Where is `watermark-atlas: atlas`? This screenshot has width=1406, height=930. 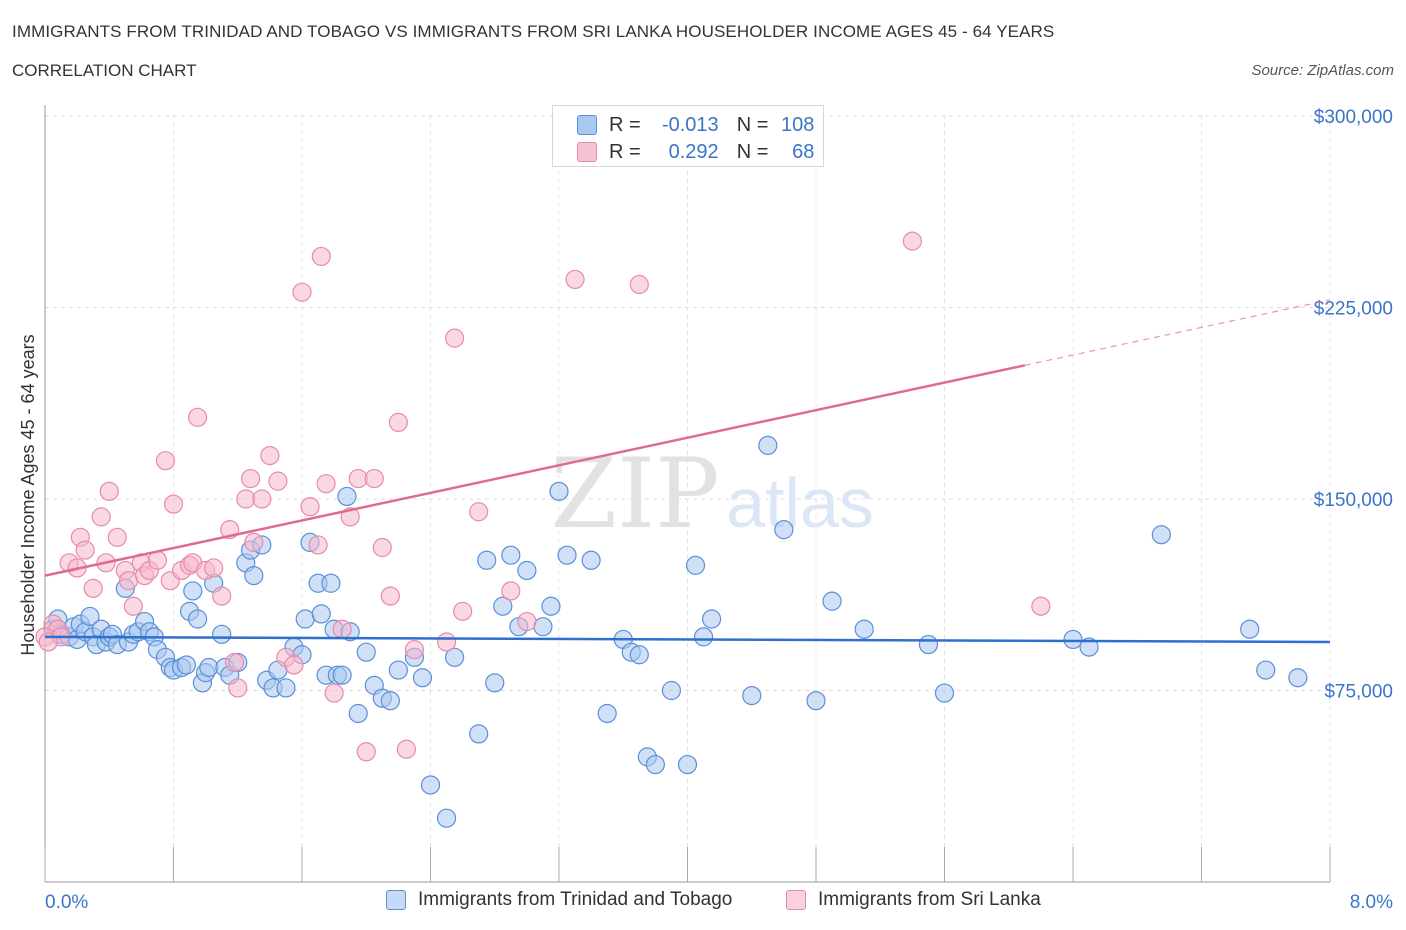
watermark-atlas: atlas is located at coordinates (800, 503).